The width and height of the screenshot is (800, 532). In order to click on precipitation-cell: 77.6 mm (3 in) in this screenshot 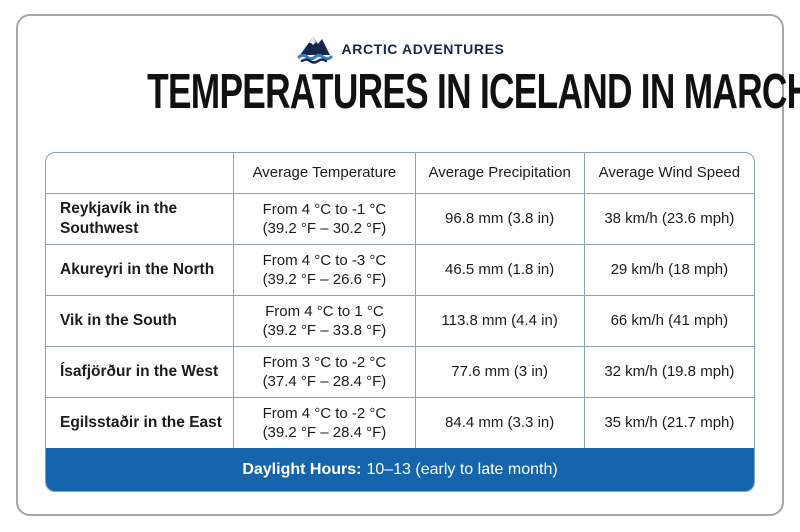, I will do `click(500, 372)`.